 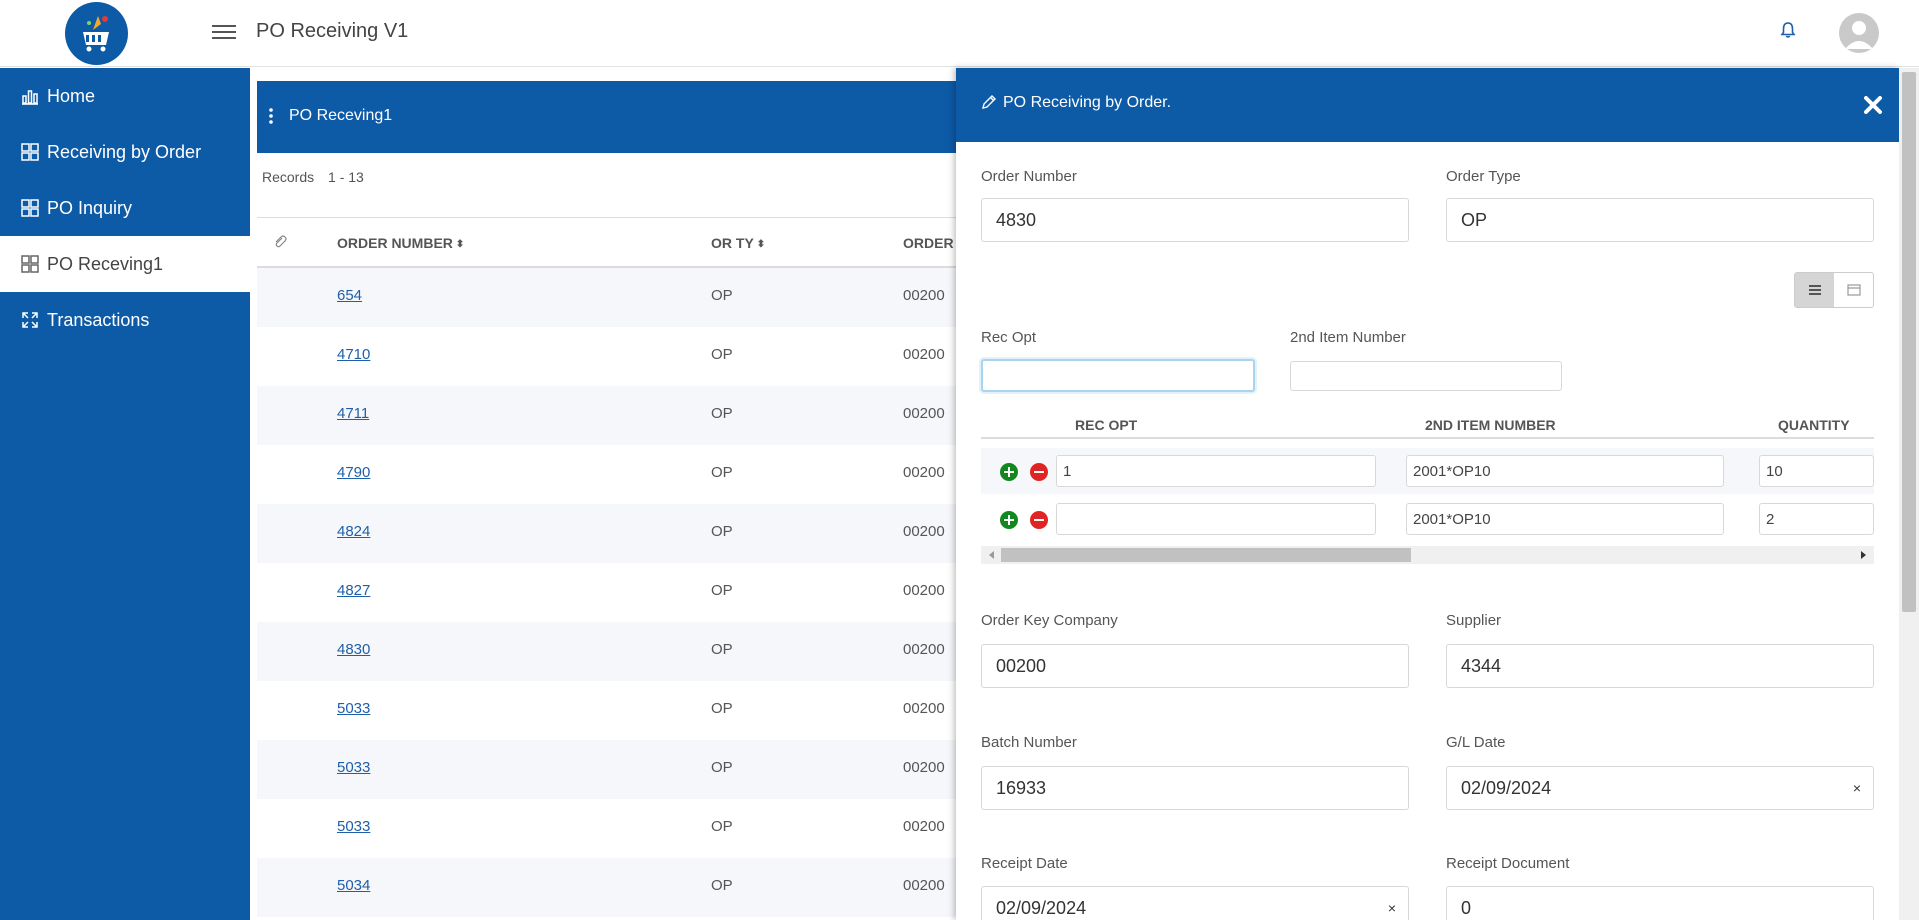 I want to click on table-row: 654 OP 00200, so click(x=607, y=297).